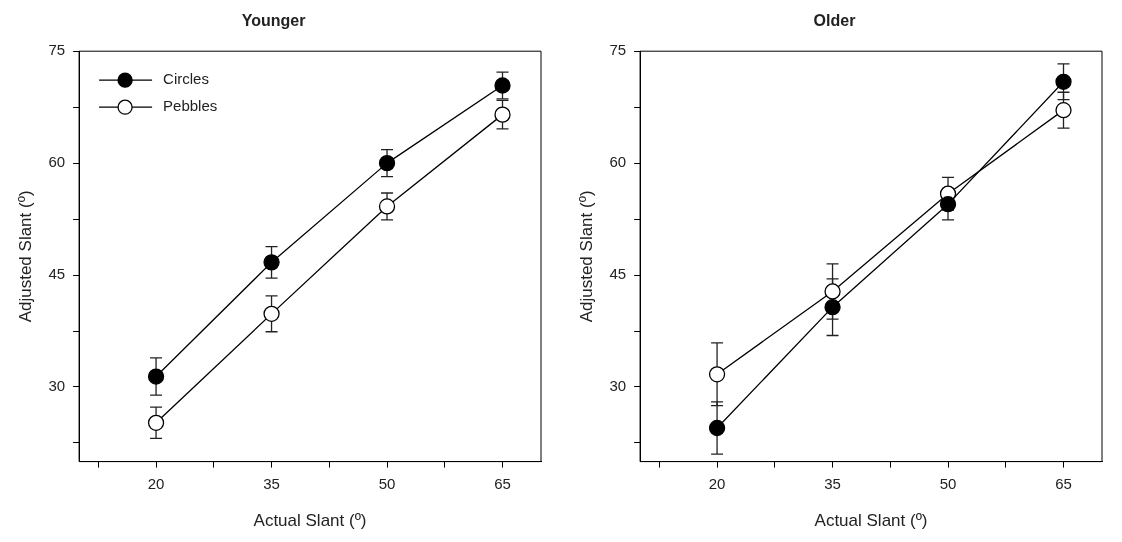 This screenshot has height=542, width=1122. Describe the element at coordinates (834, 21) in the screenshot. I see `chart-title: Older` at that location.